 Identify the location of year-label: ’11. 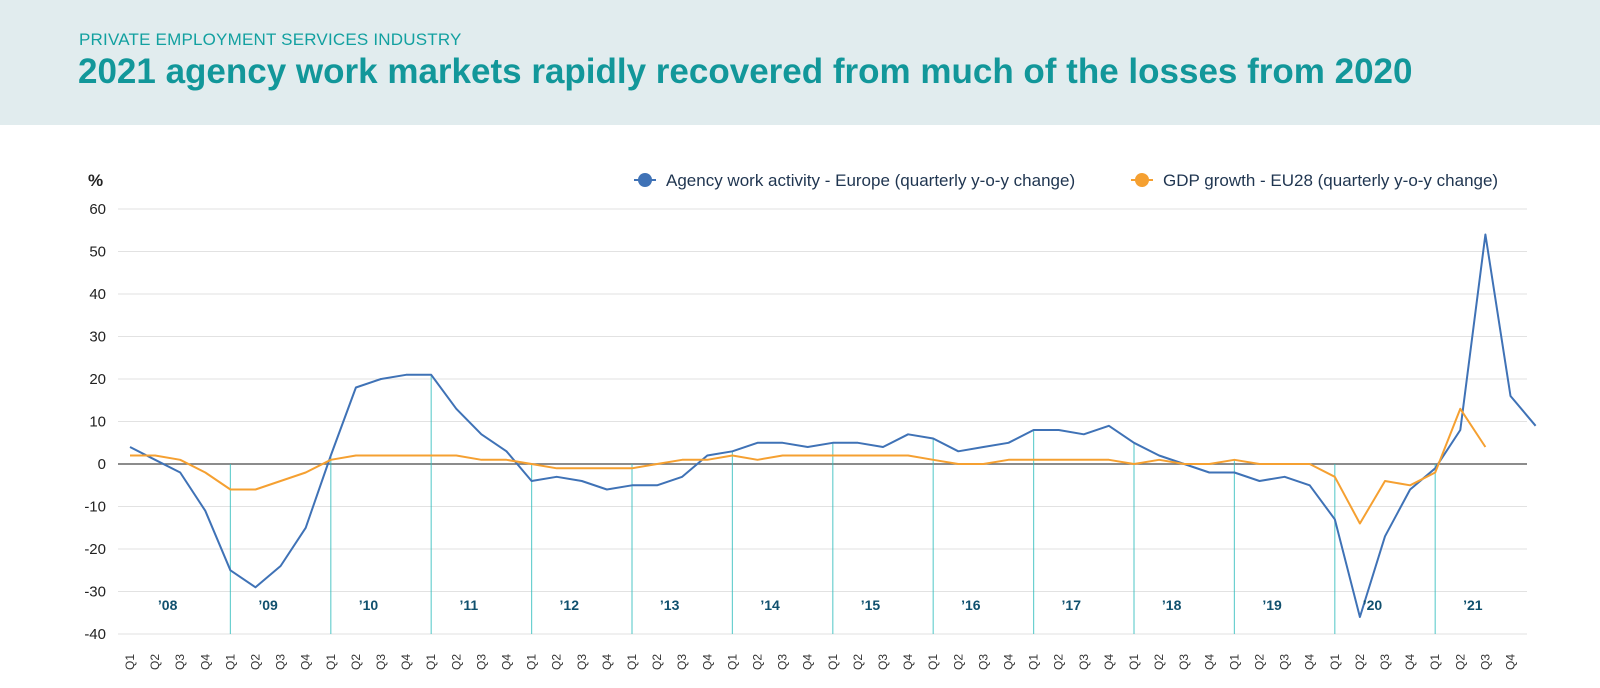
(468, 605).